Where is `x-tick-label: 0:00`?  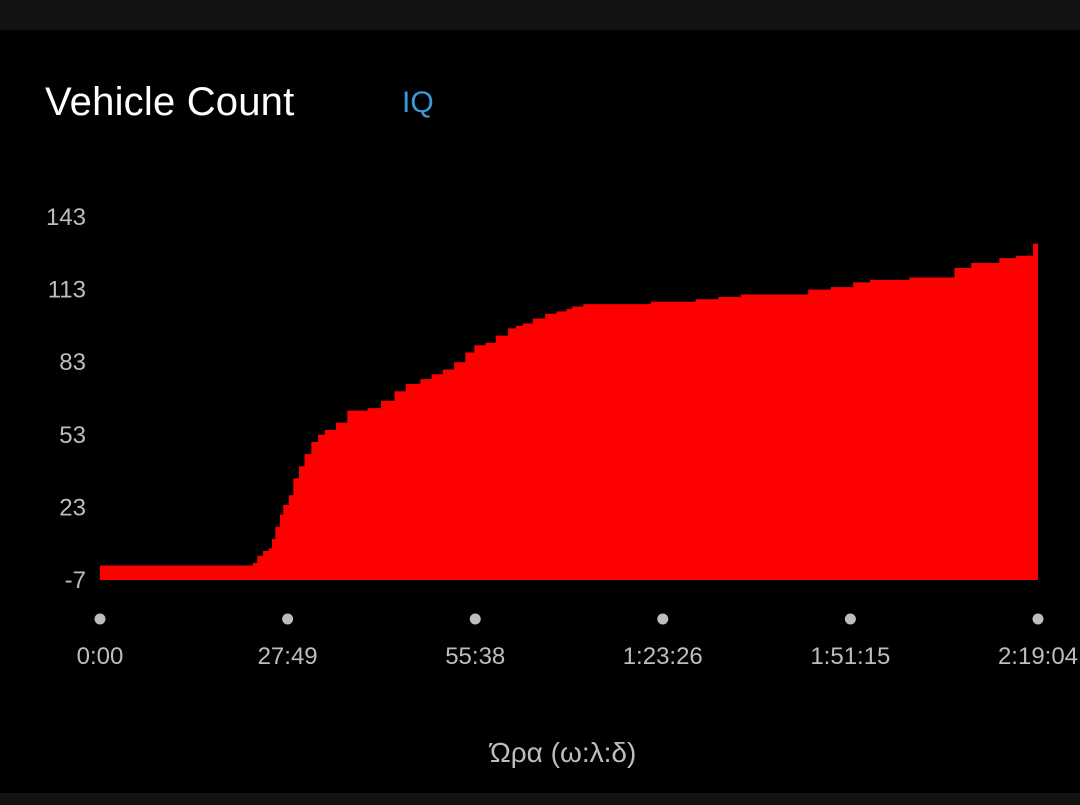
x-tick-label: 0:00 is located at coordinates (100, 656).